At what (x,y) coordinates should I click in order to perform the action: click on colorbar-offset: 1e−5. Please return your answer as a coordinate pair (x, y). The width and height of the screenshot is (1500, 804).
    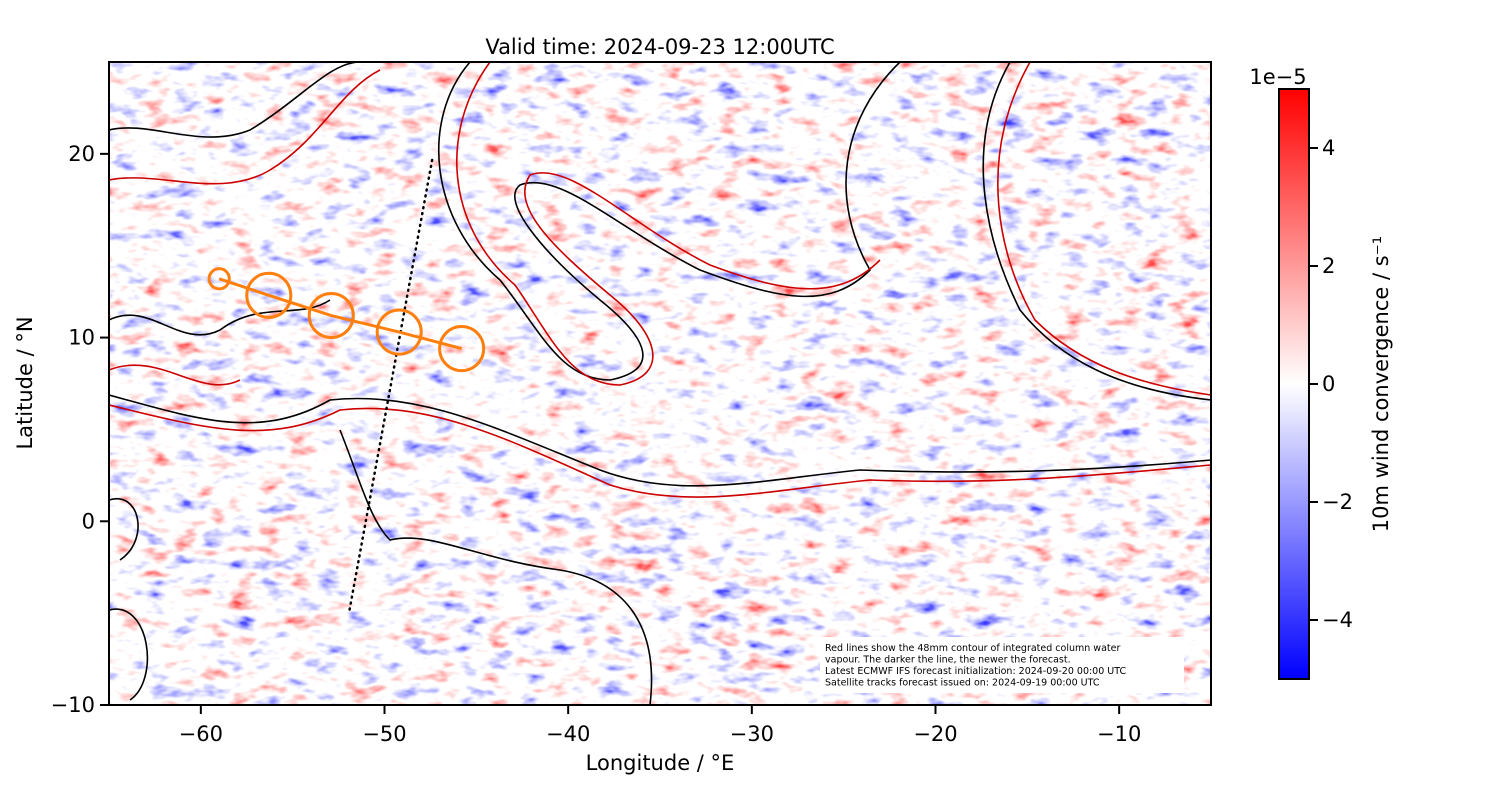
    Looking at the image, I should click on (1277, 77).